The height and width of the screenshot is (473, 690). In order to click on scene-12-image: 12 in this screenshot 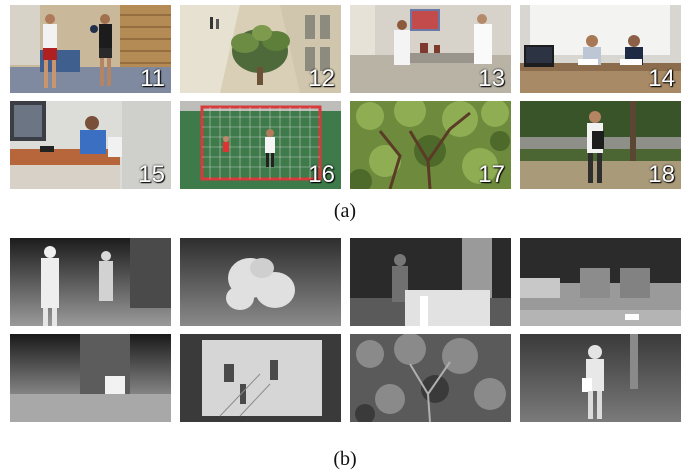, I will do `click(260, 49)`.